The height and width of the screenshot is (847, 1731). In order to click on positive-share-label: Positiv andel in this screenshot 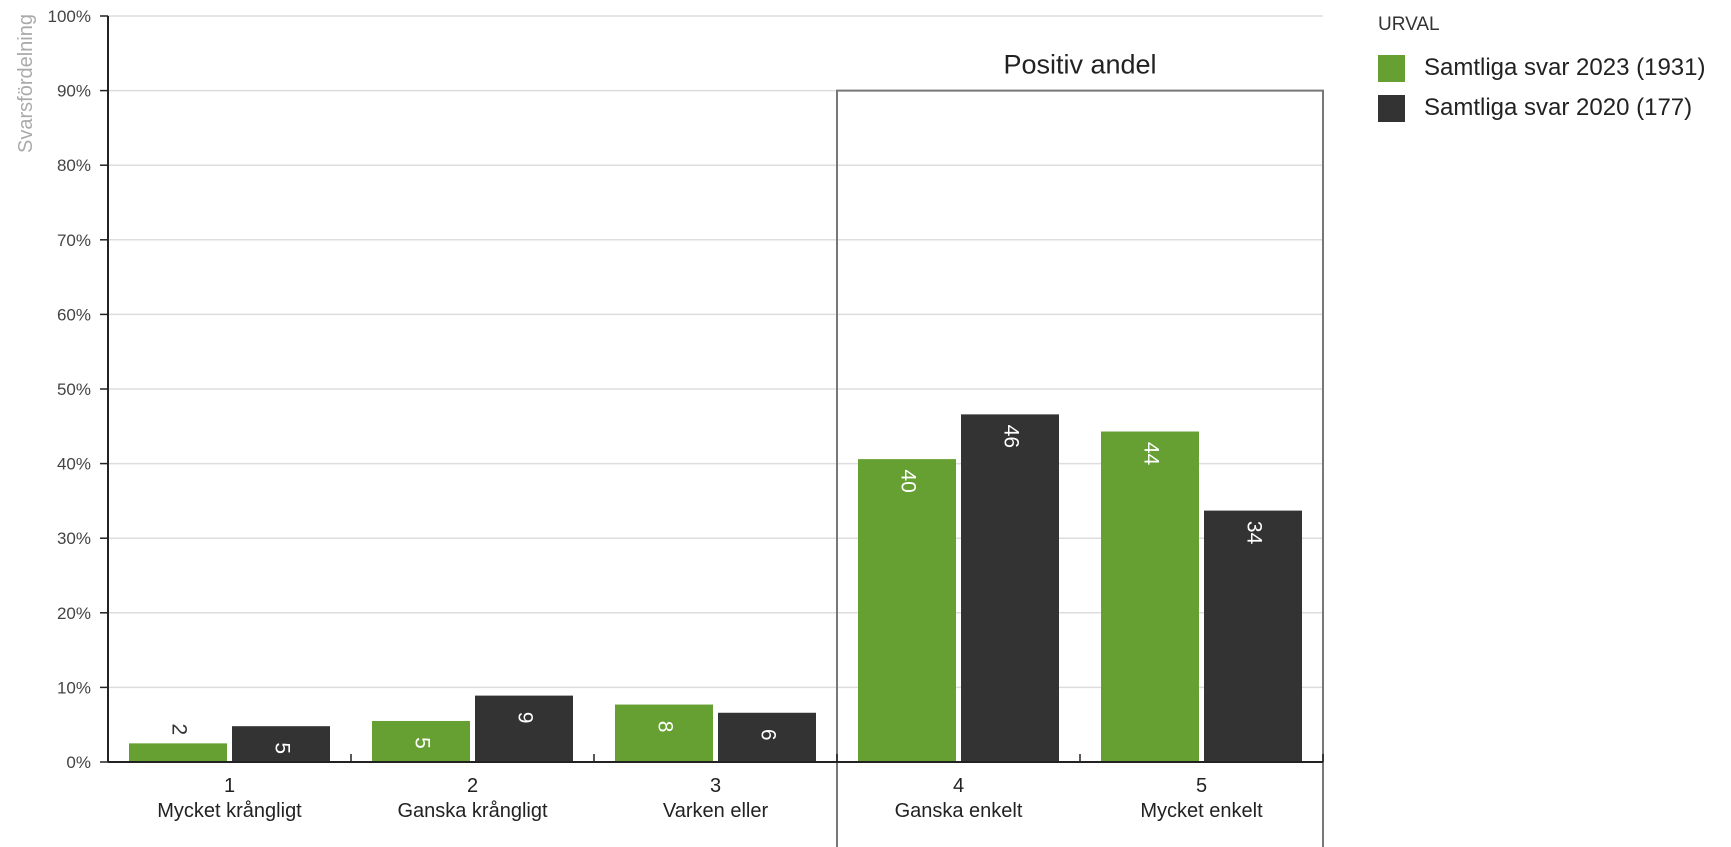, I will do `click(1079, 65)`.